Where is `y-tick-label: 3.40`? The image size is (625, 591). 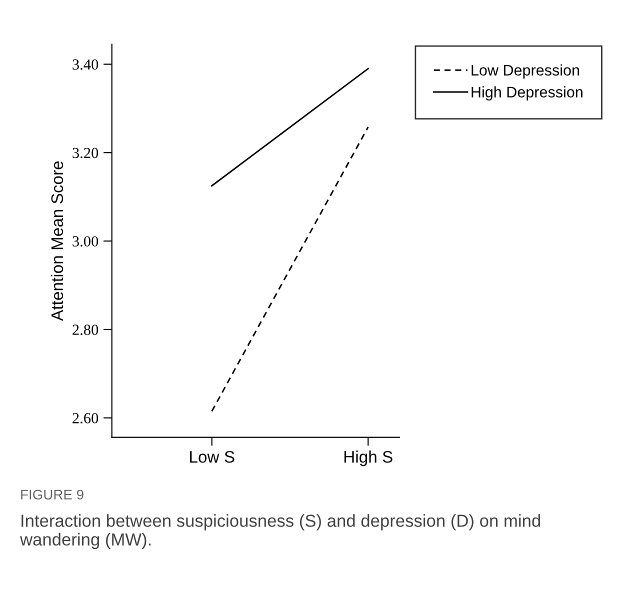
y-tick-label: 3.40 is located at coordinates (85, 64).